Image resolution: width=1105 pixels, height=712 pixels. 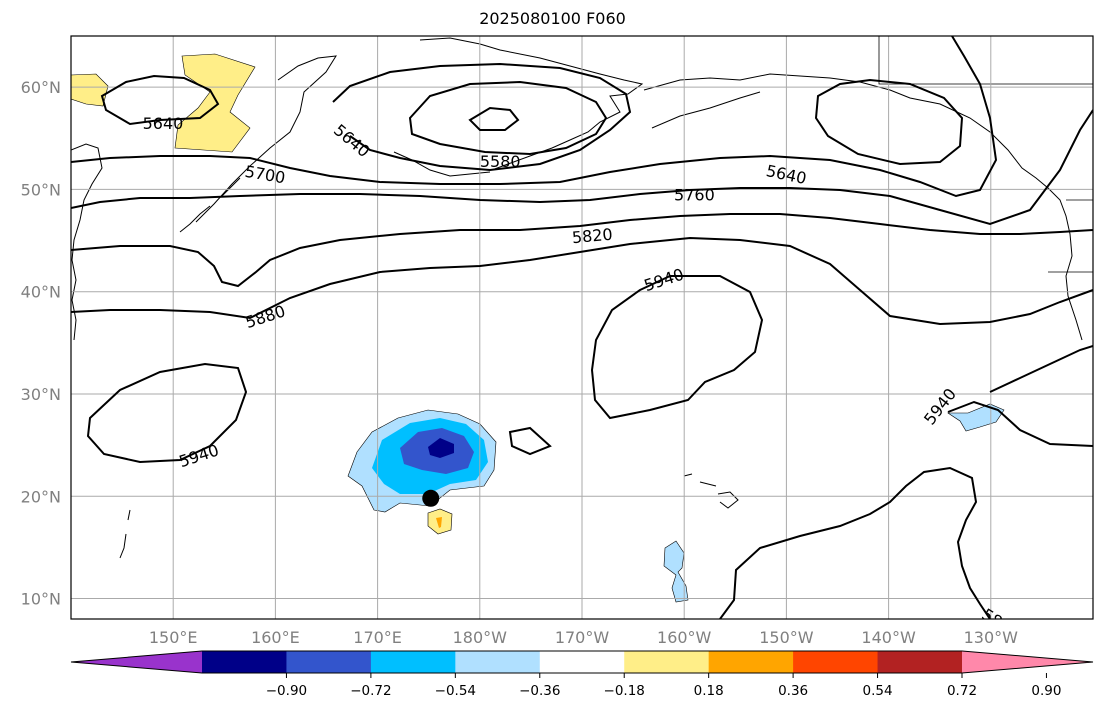 What do you see at coordinates (706, 110) in the screenshot?
I see `coastline-alaska-peninsula` at bounding box center [706, 110].